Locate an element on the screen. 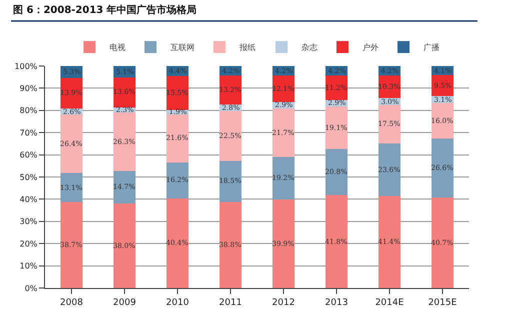 This screenshot has width=509, height=320. y-tick-label: 20% is located at coordinates (29, 243).